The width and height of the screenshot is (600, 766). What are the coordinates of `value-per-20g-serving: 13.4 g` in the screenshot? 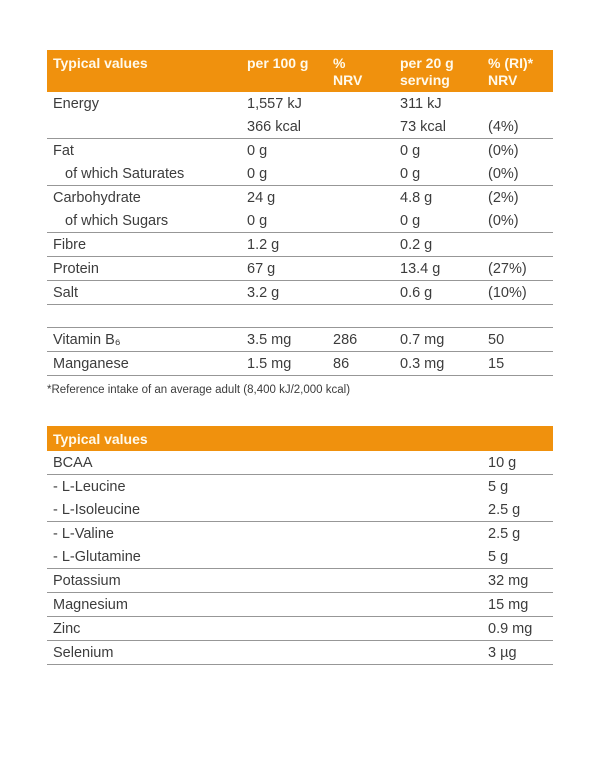 It's located at (420, 268).